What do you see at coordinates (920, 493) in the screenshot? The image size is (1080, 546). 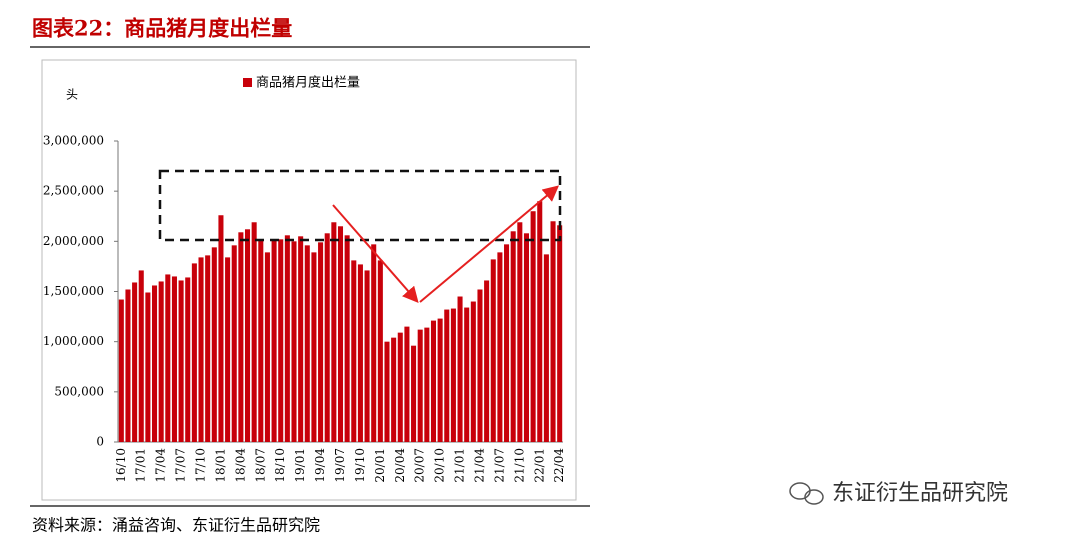 I see `watermark: 东证衍生品研究院` at bounding box center [920, 493].